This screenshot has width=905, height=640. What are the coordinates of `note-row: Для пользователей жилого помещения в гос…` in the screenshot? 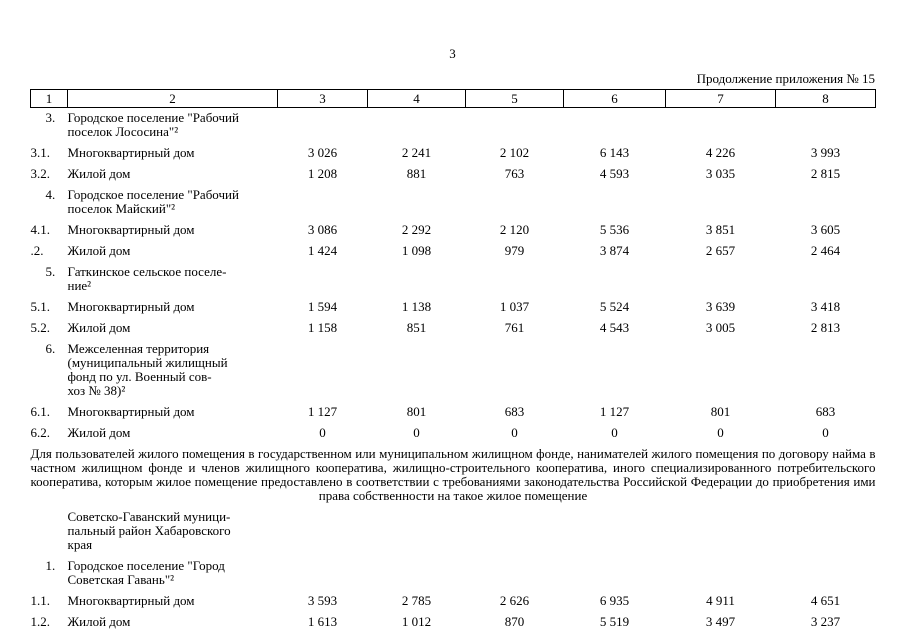 It's located at (453, 475).